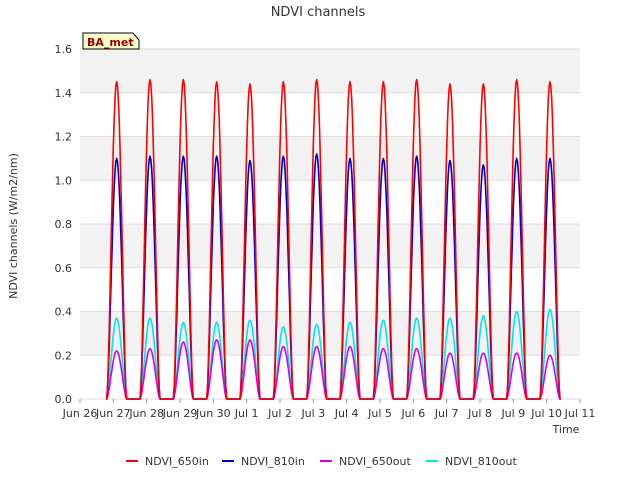 This screenshot has height=480, width=640. I want to click on x-axis-label: Time, so click(566, 429).